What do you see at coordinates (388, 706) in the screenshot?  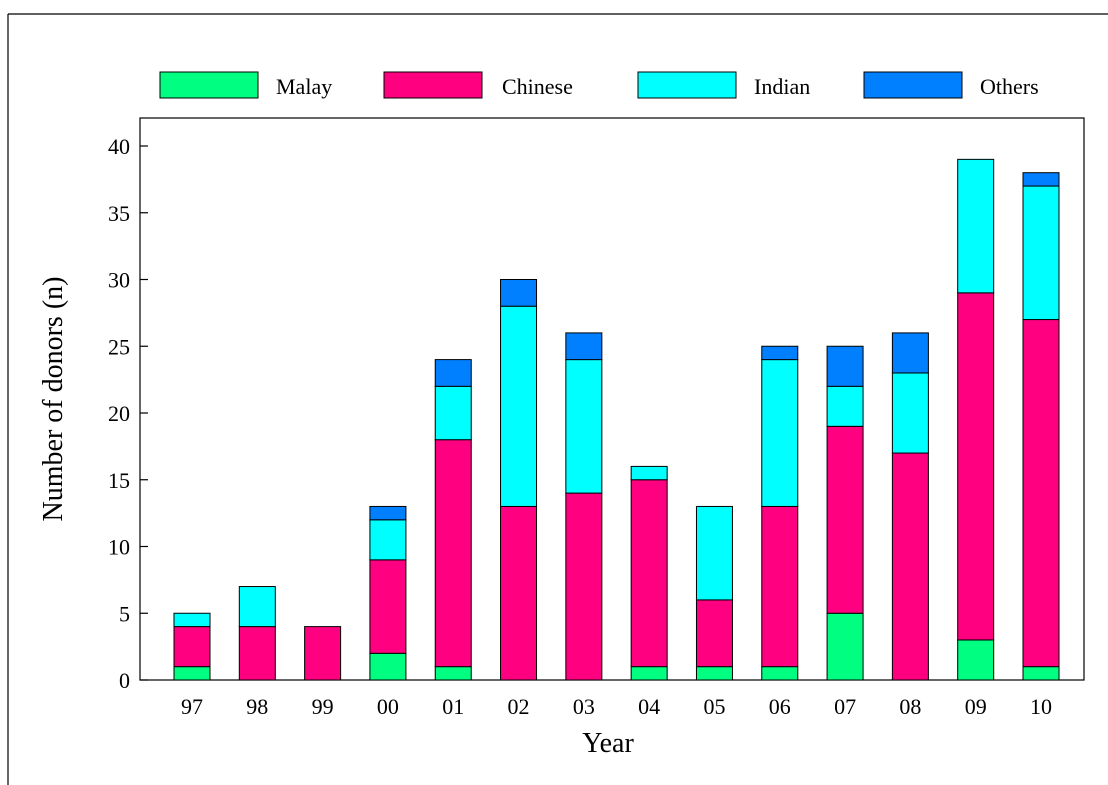 I see `x-tick-label: 00` at bounding box center [388, 706].